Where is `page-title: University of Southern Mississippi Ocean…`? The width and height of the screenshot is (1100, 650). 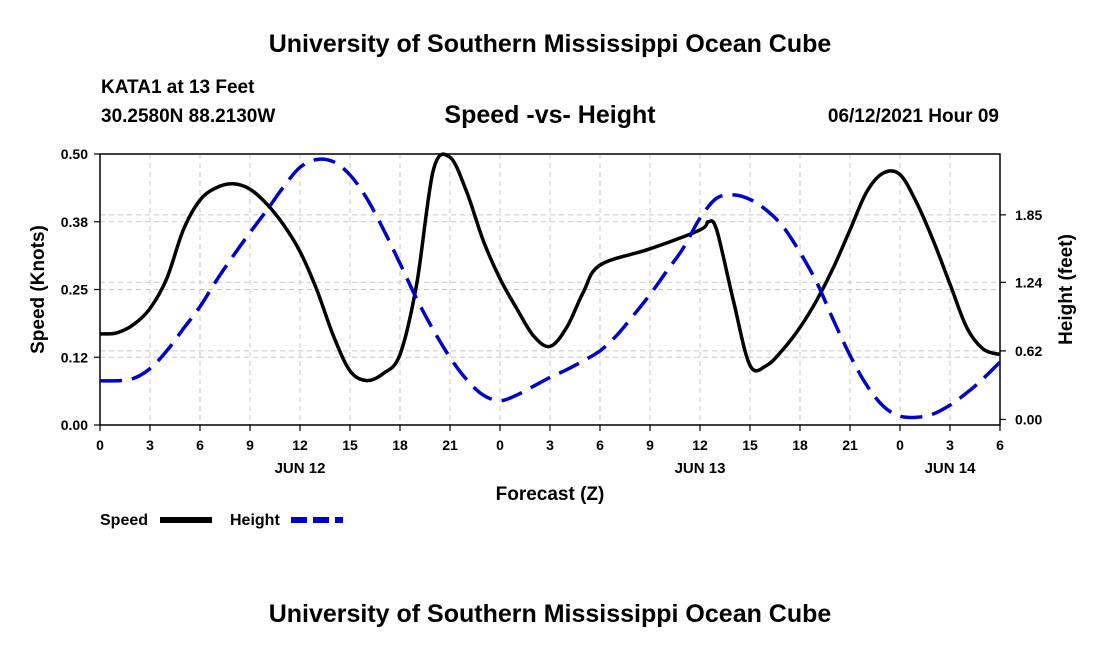 page-title: University of Southern Mississippi Ocean… is located at coordinates (550, 44).